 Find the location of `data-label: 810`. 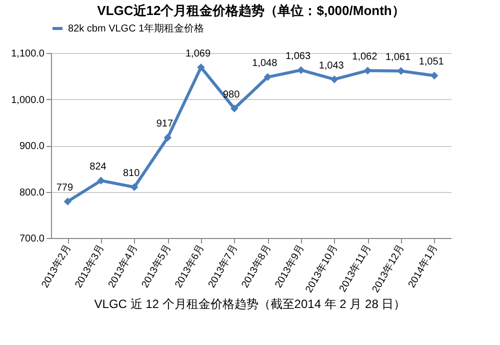

data-label: 810 is located at coordinates (131, 174).